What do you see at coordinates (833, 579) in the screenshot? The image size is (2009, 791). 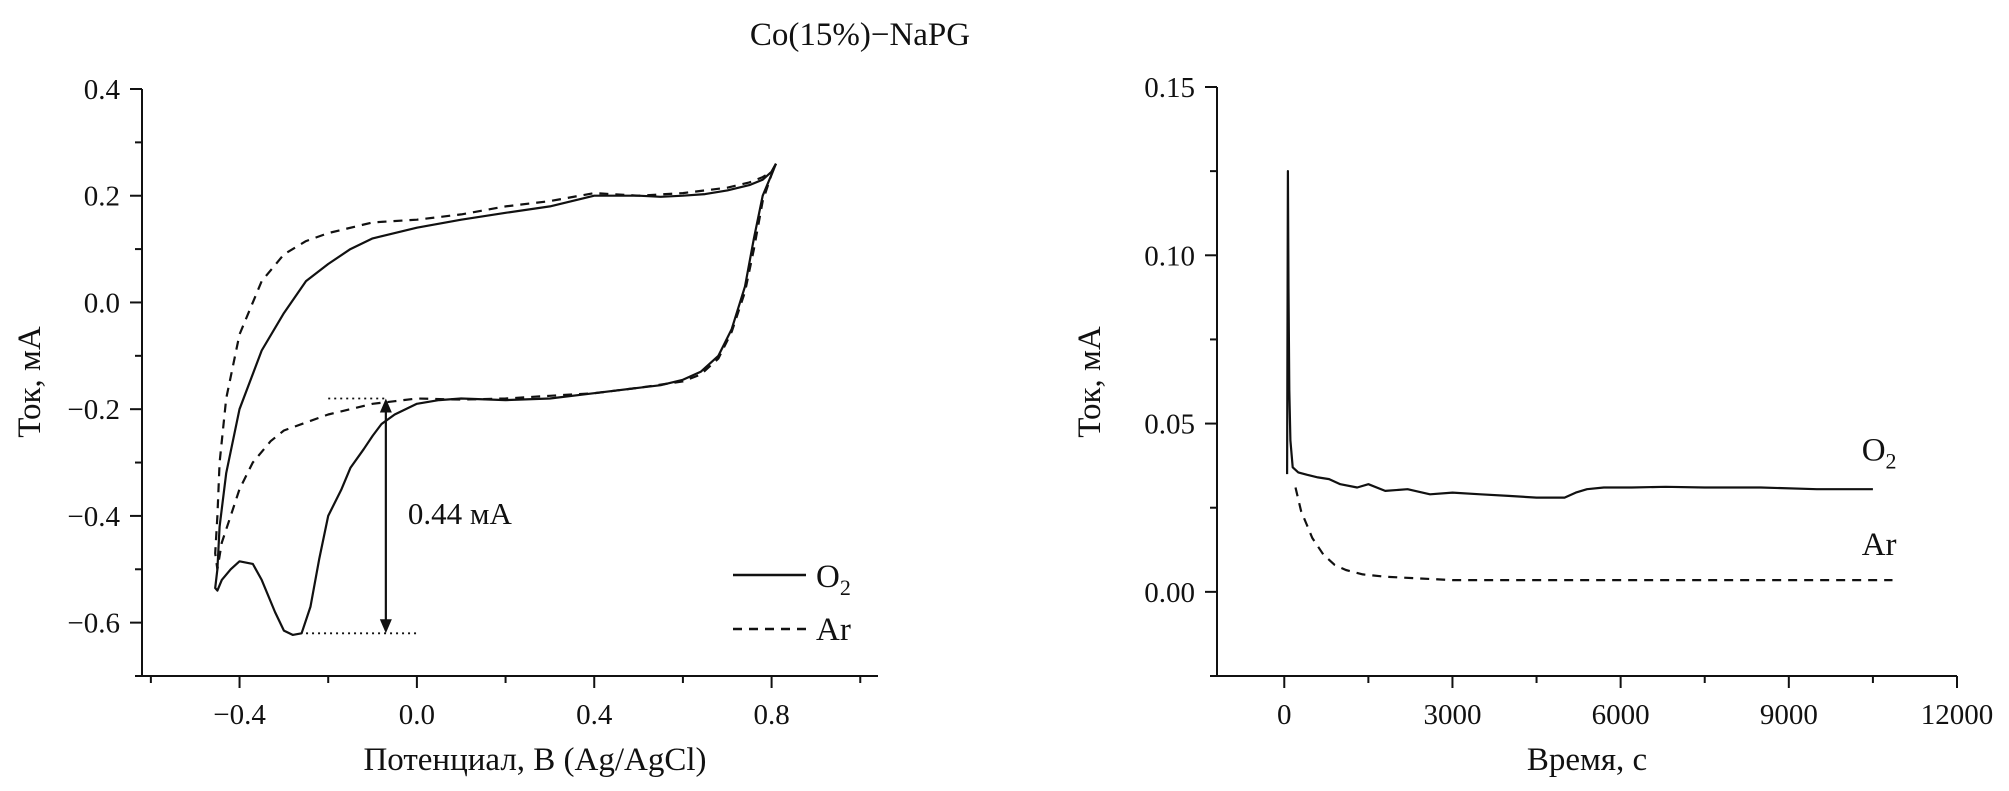 I see `legend-label-o2: O2` at bounding box center [833, 579].